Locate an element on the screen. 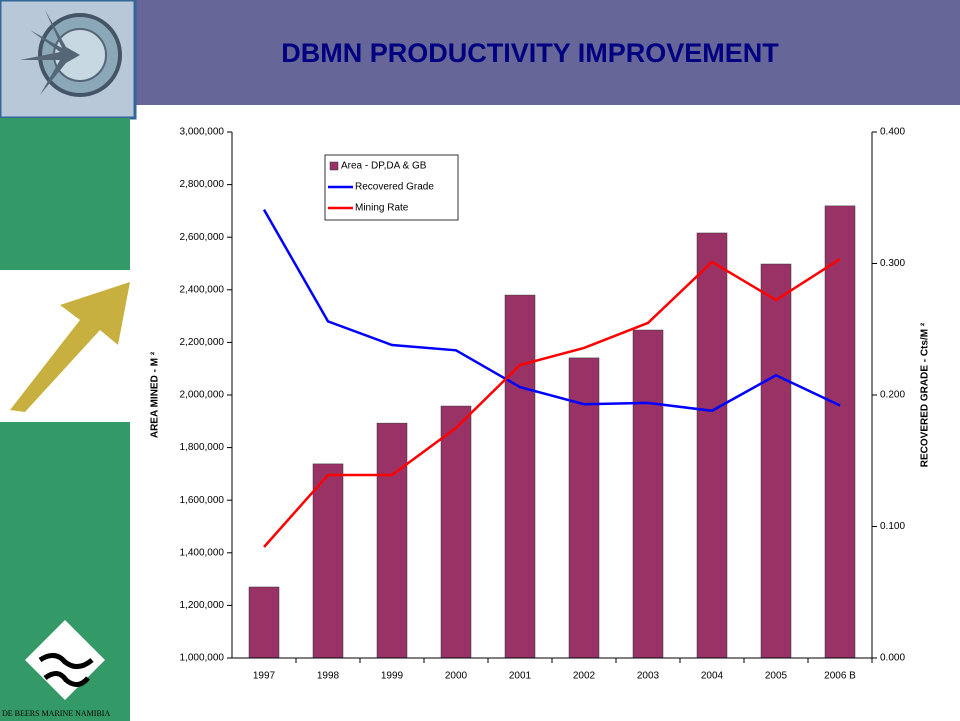  y-tick-label: 1,200,000 is located at coordinates (202, 605).